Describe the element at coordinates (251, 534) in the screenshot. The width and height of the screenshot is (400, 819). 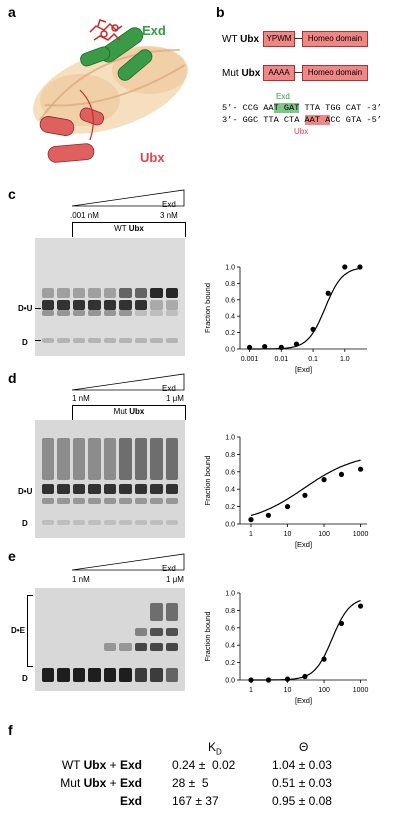
I see `x-tick-label: 1` at that location.